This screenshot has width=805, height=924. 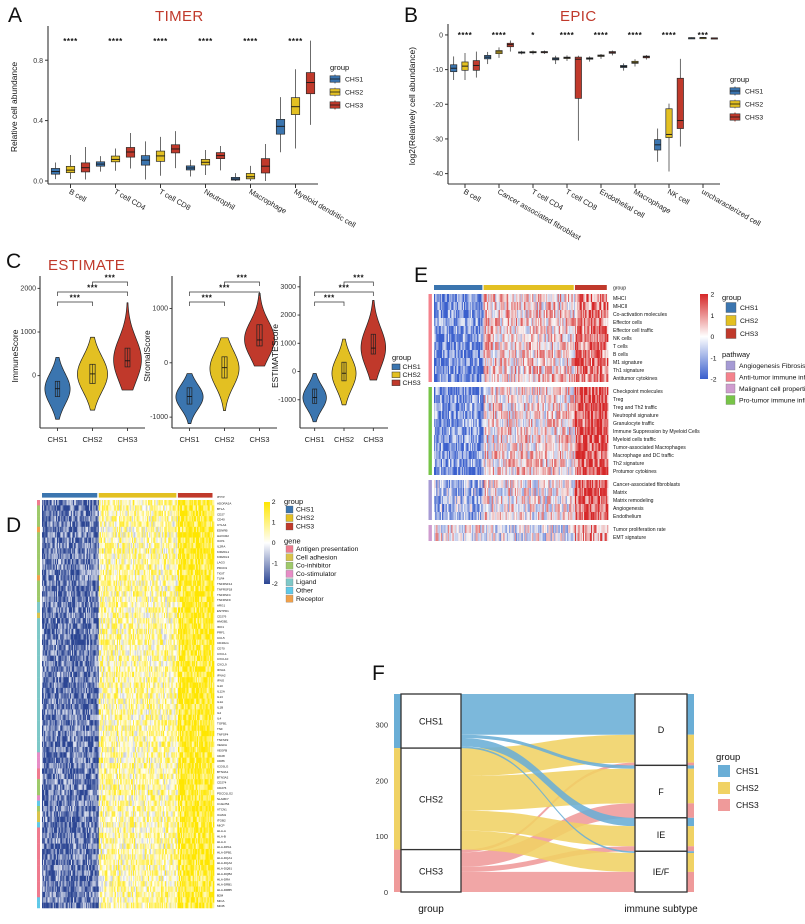 What do you see at coordinates (288, 315) in the screenshot?
I see `svg-text: 2000` at bounding box center [288, 315].